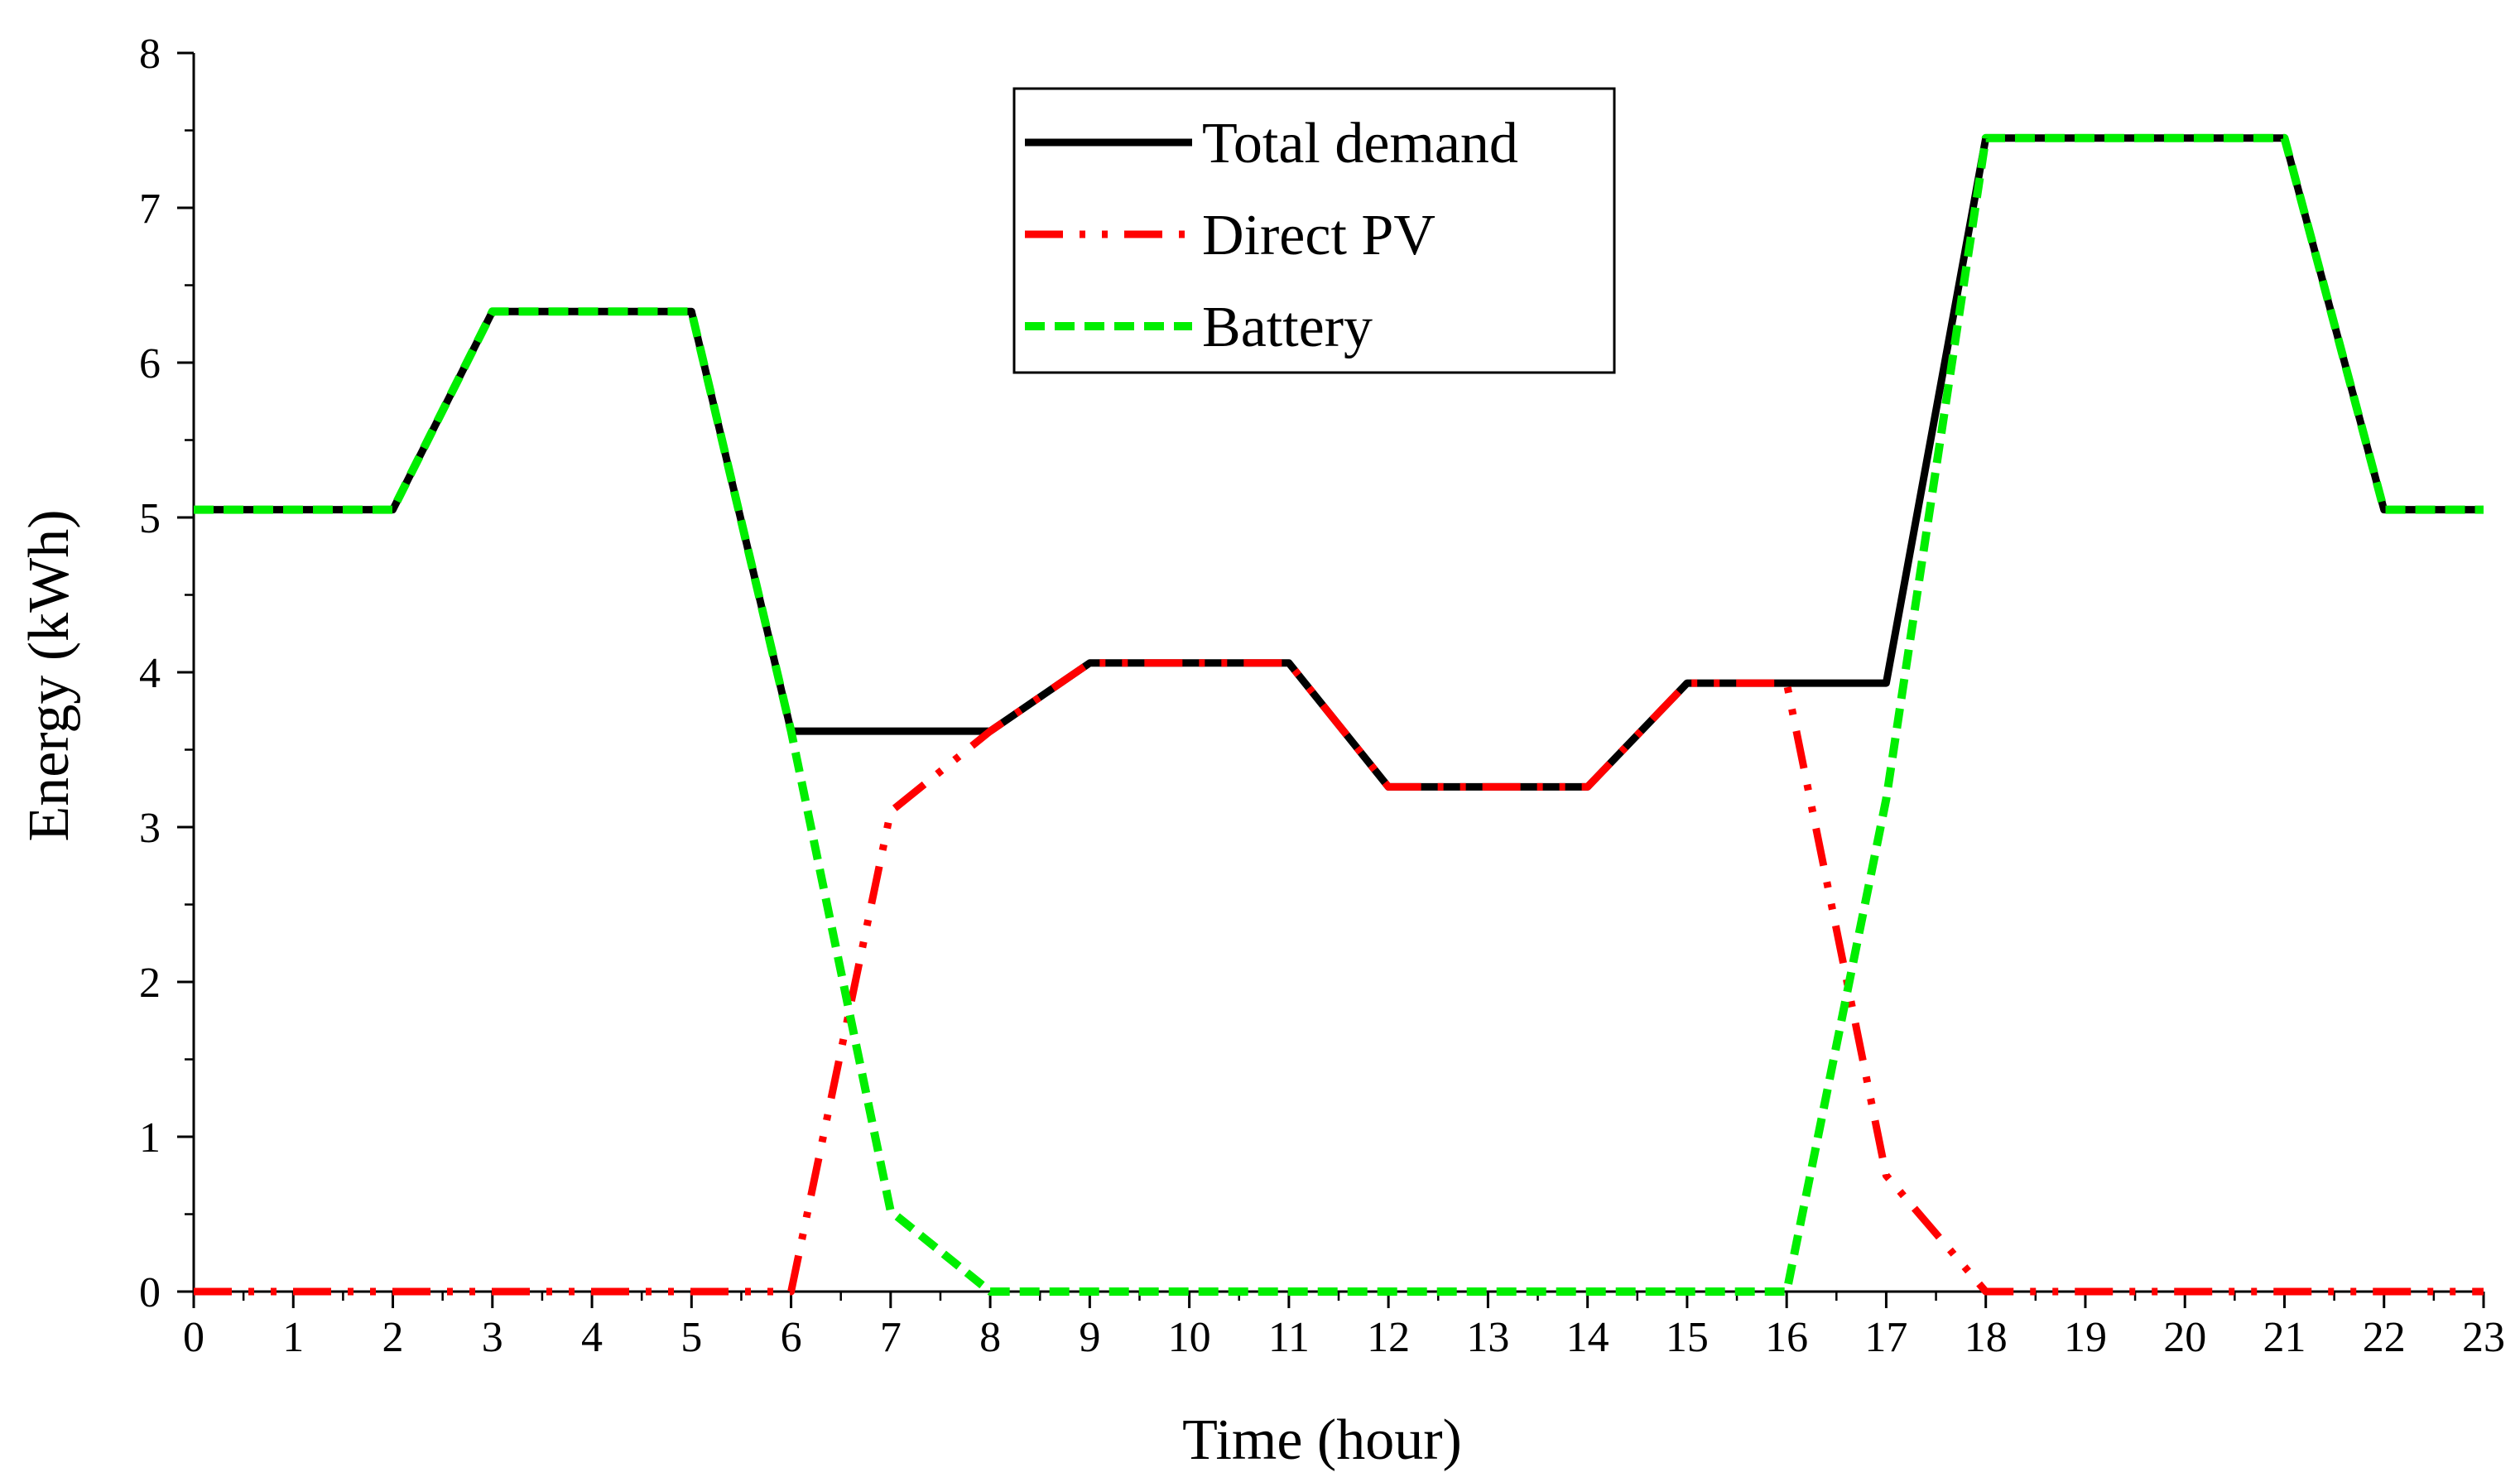  I want to click on y-tick-label: 0, so click(150, 1292).